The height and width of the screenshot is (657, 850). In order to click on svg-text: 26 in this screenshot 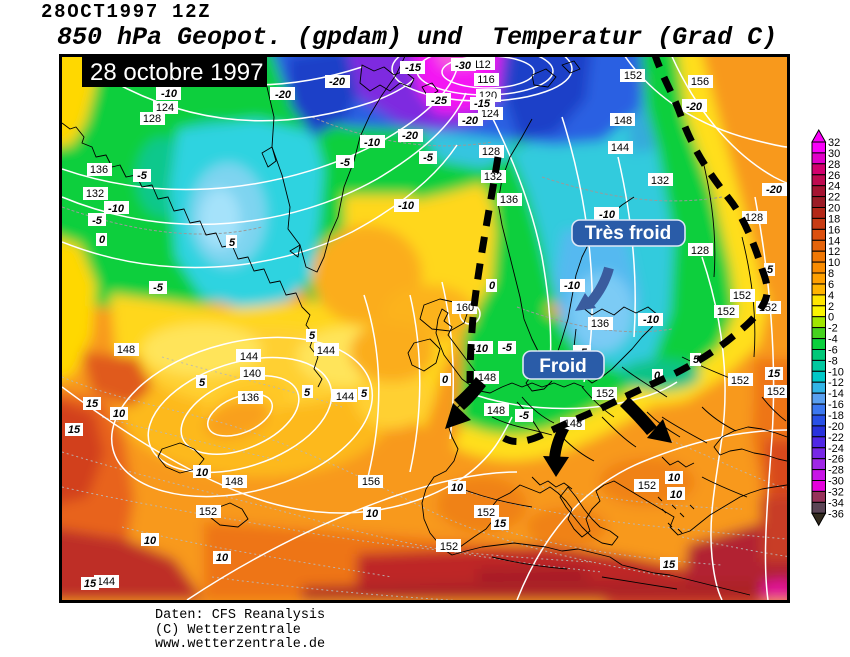, I will do `click(834, 176)`.